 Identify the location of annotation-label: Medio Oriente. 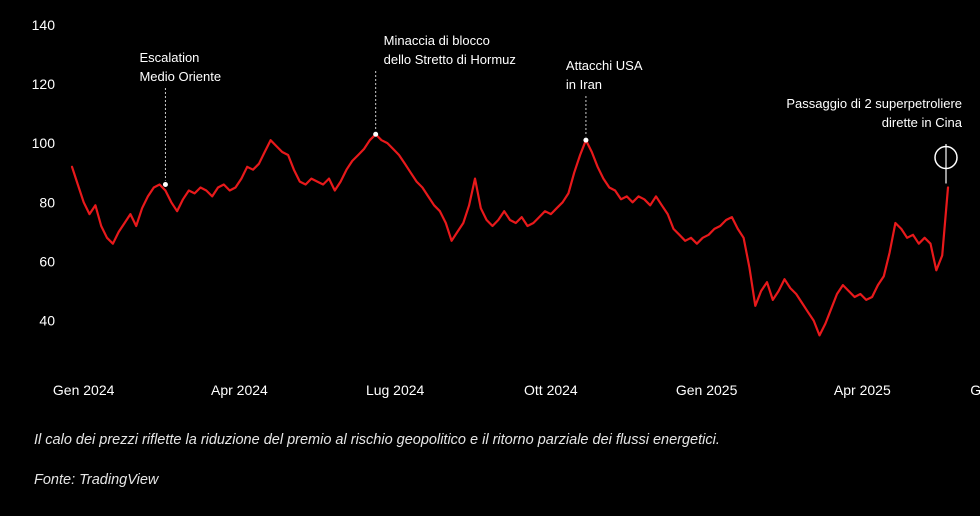
(180, 76).